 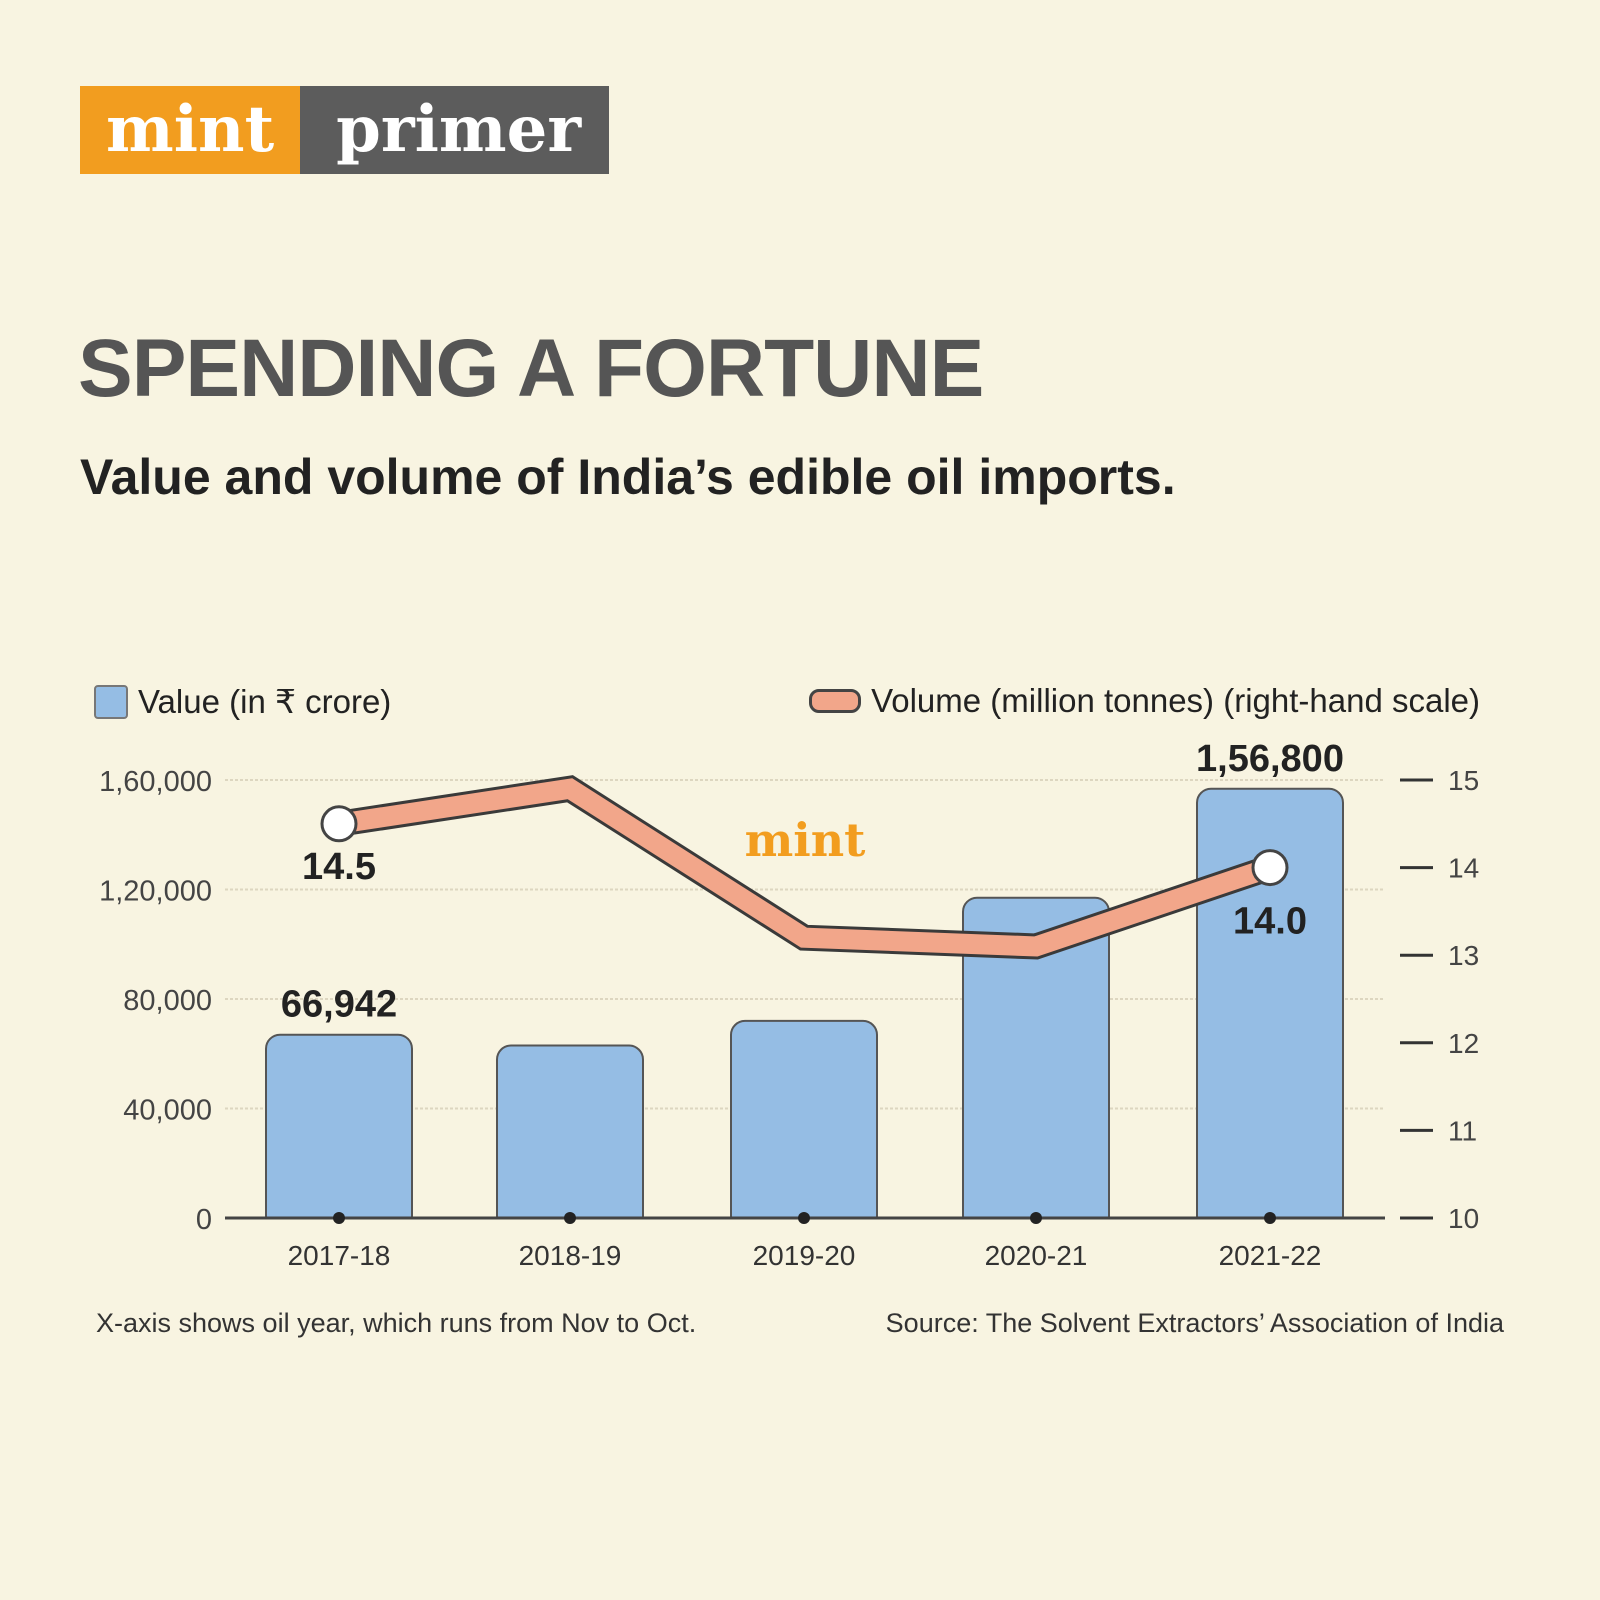 I want to click on x-tick-label: 2017-18, so click(x=339, y=1255).